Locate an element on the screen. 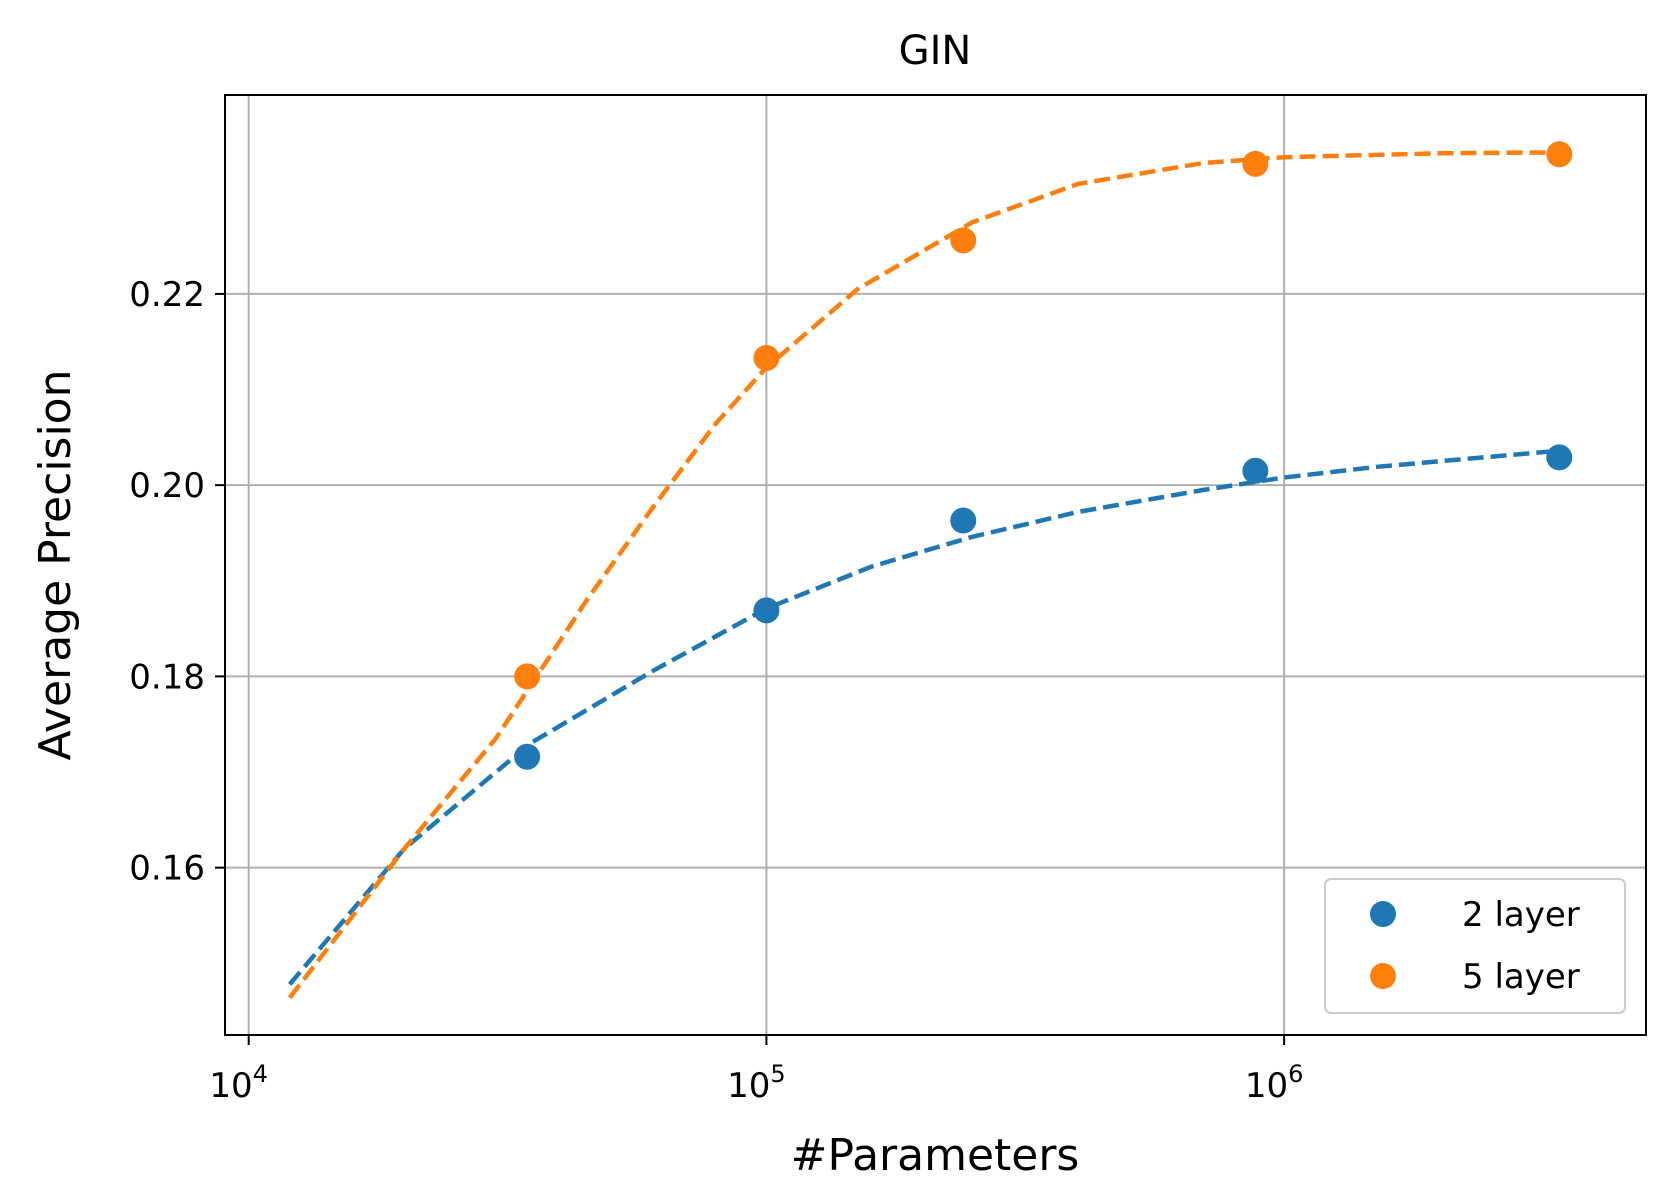  y-tick-label: 0.22 is located at coordinates (167, 295).